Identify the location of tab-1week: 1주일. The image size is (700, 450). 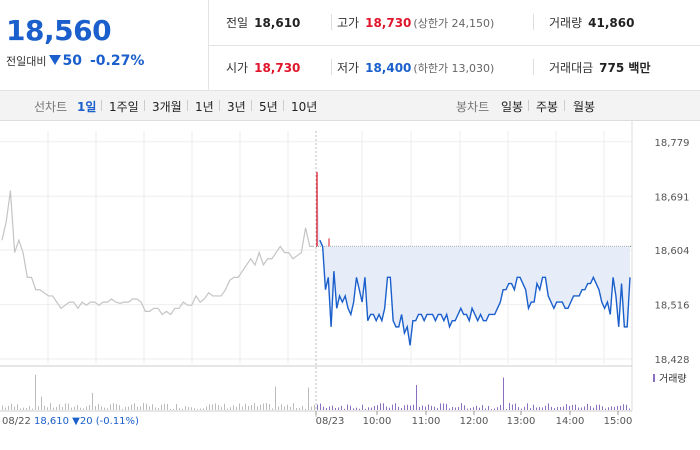
(124, 107).